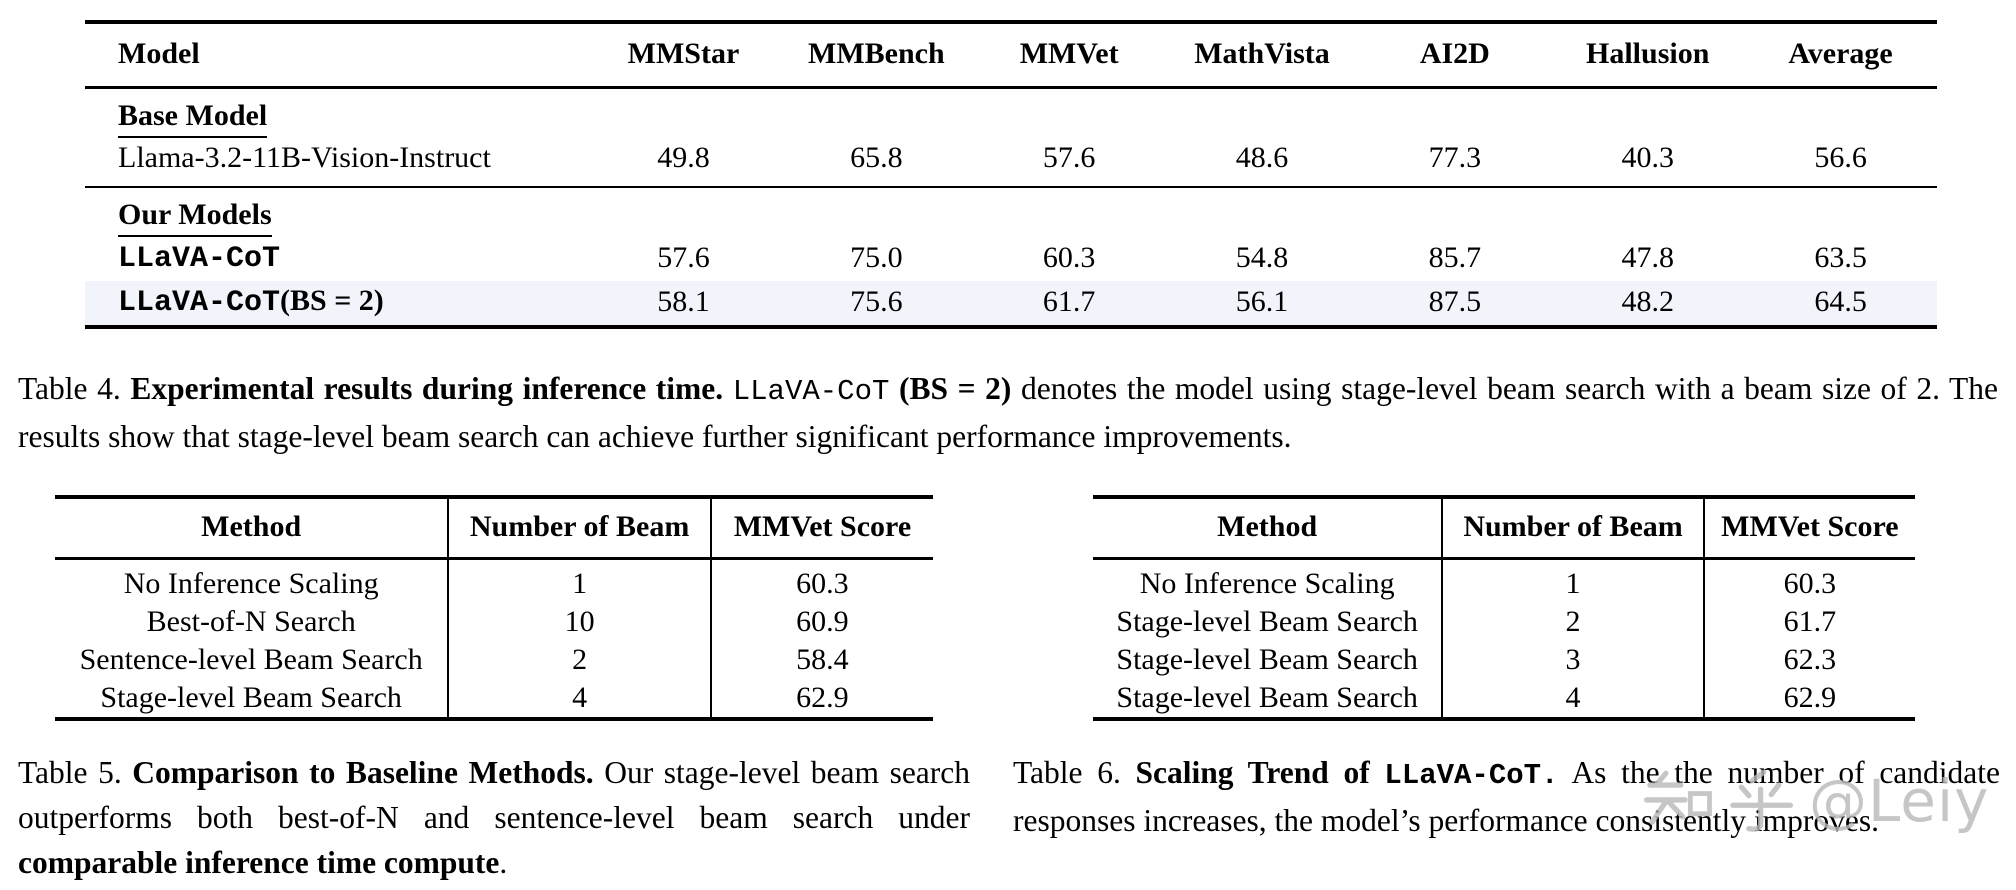 This screenshot has width=2016, height=890. I want to click on table4-col-mmstar: MMStar, so click(683, 55).